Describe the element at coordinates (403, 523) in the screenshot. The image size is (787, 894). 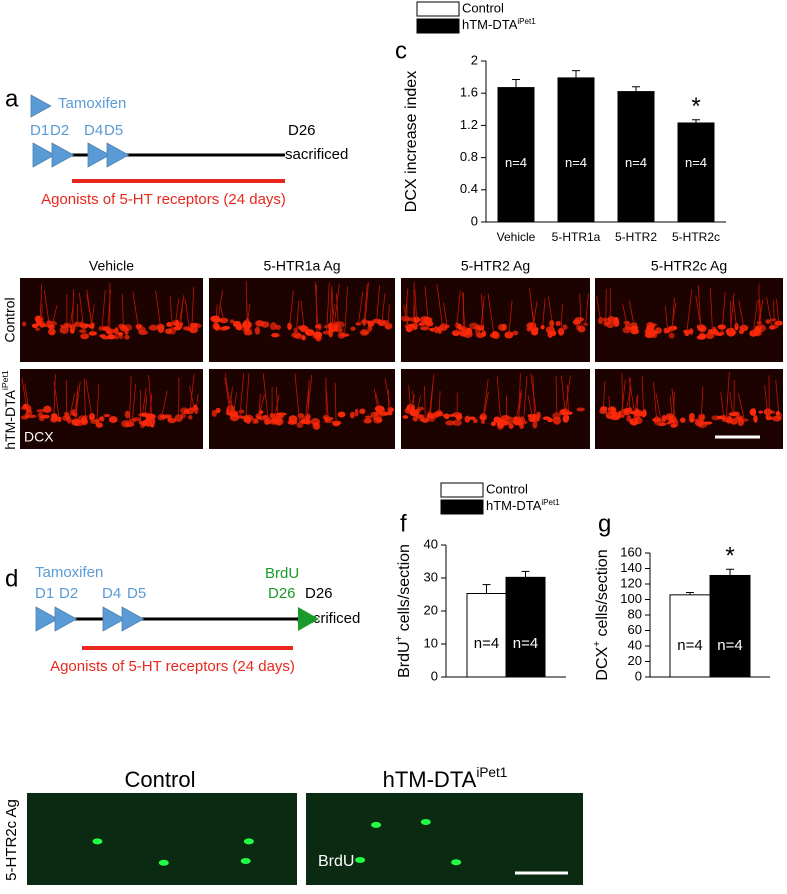
I see `panel-label: f` at that location.